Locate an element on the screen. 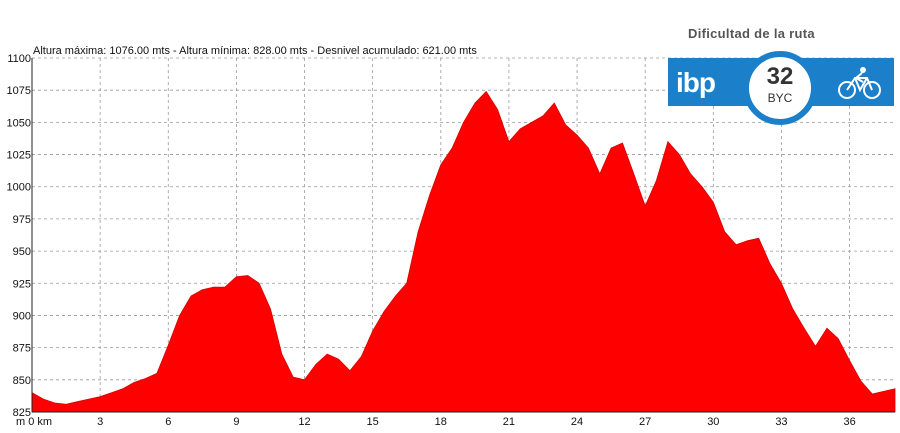  x-tick-label: 6 is located at coordinates (168, 422).